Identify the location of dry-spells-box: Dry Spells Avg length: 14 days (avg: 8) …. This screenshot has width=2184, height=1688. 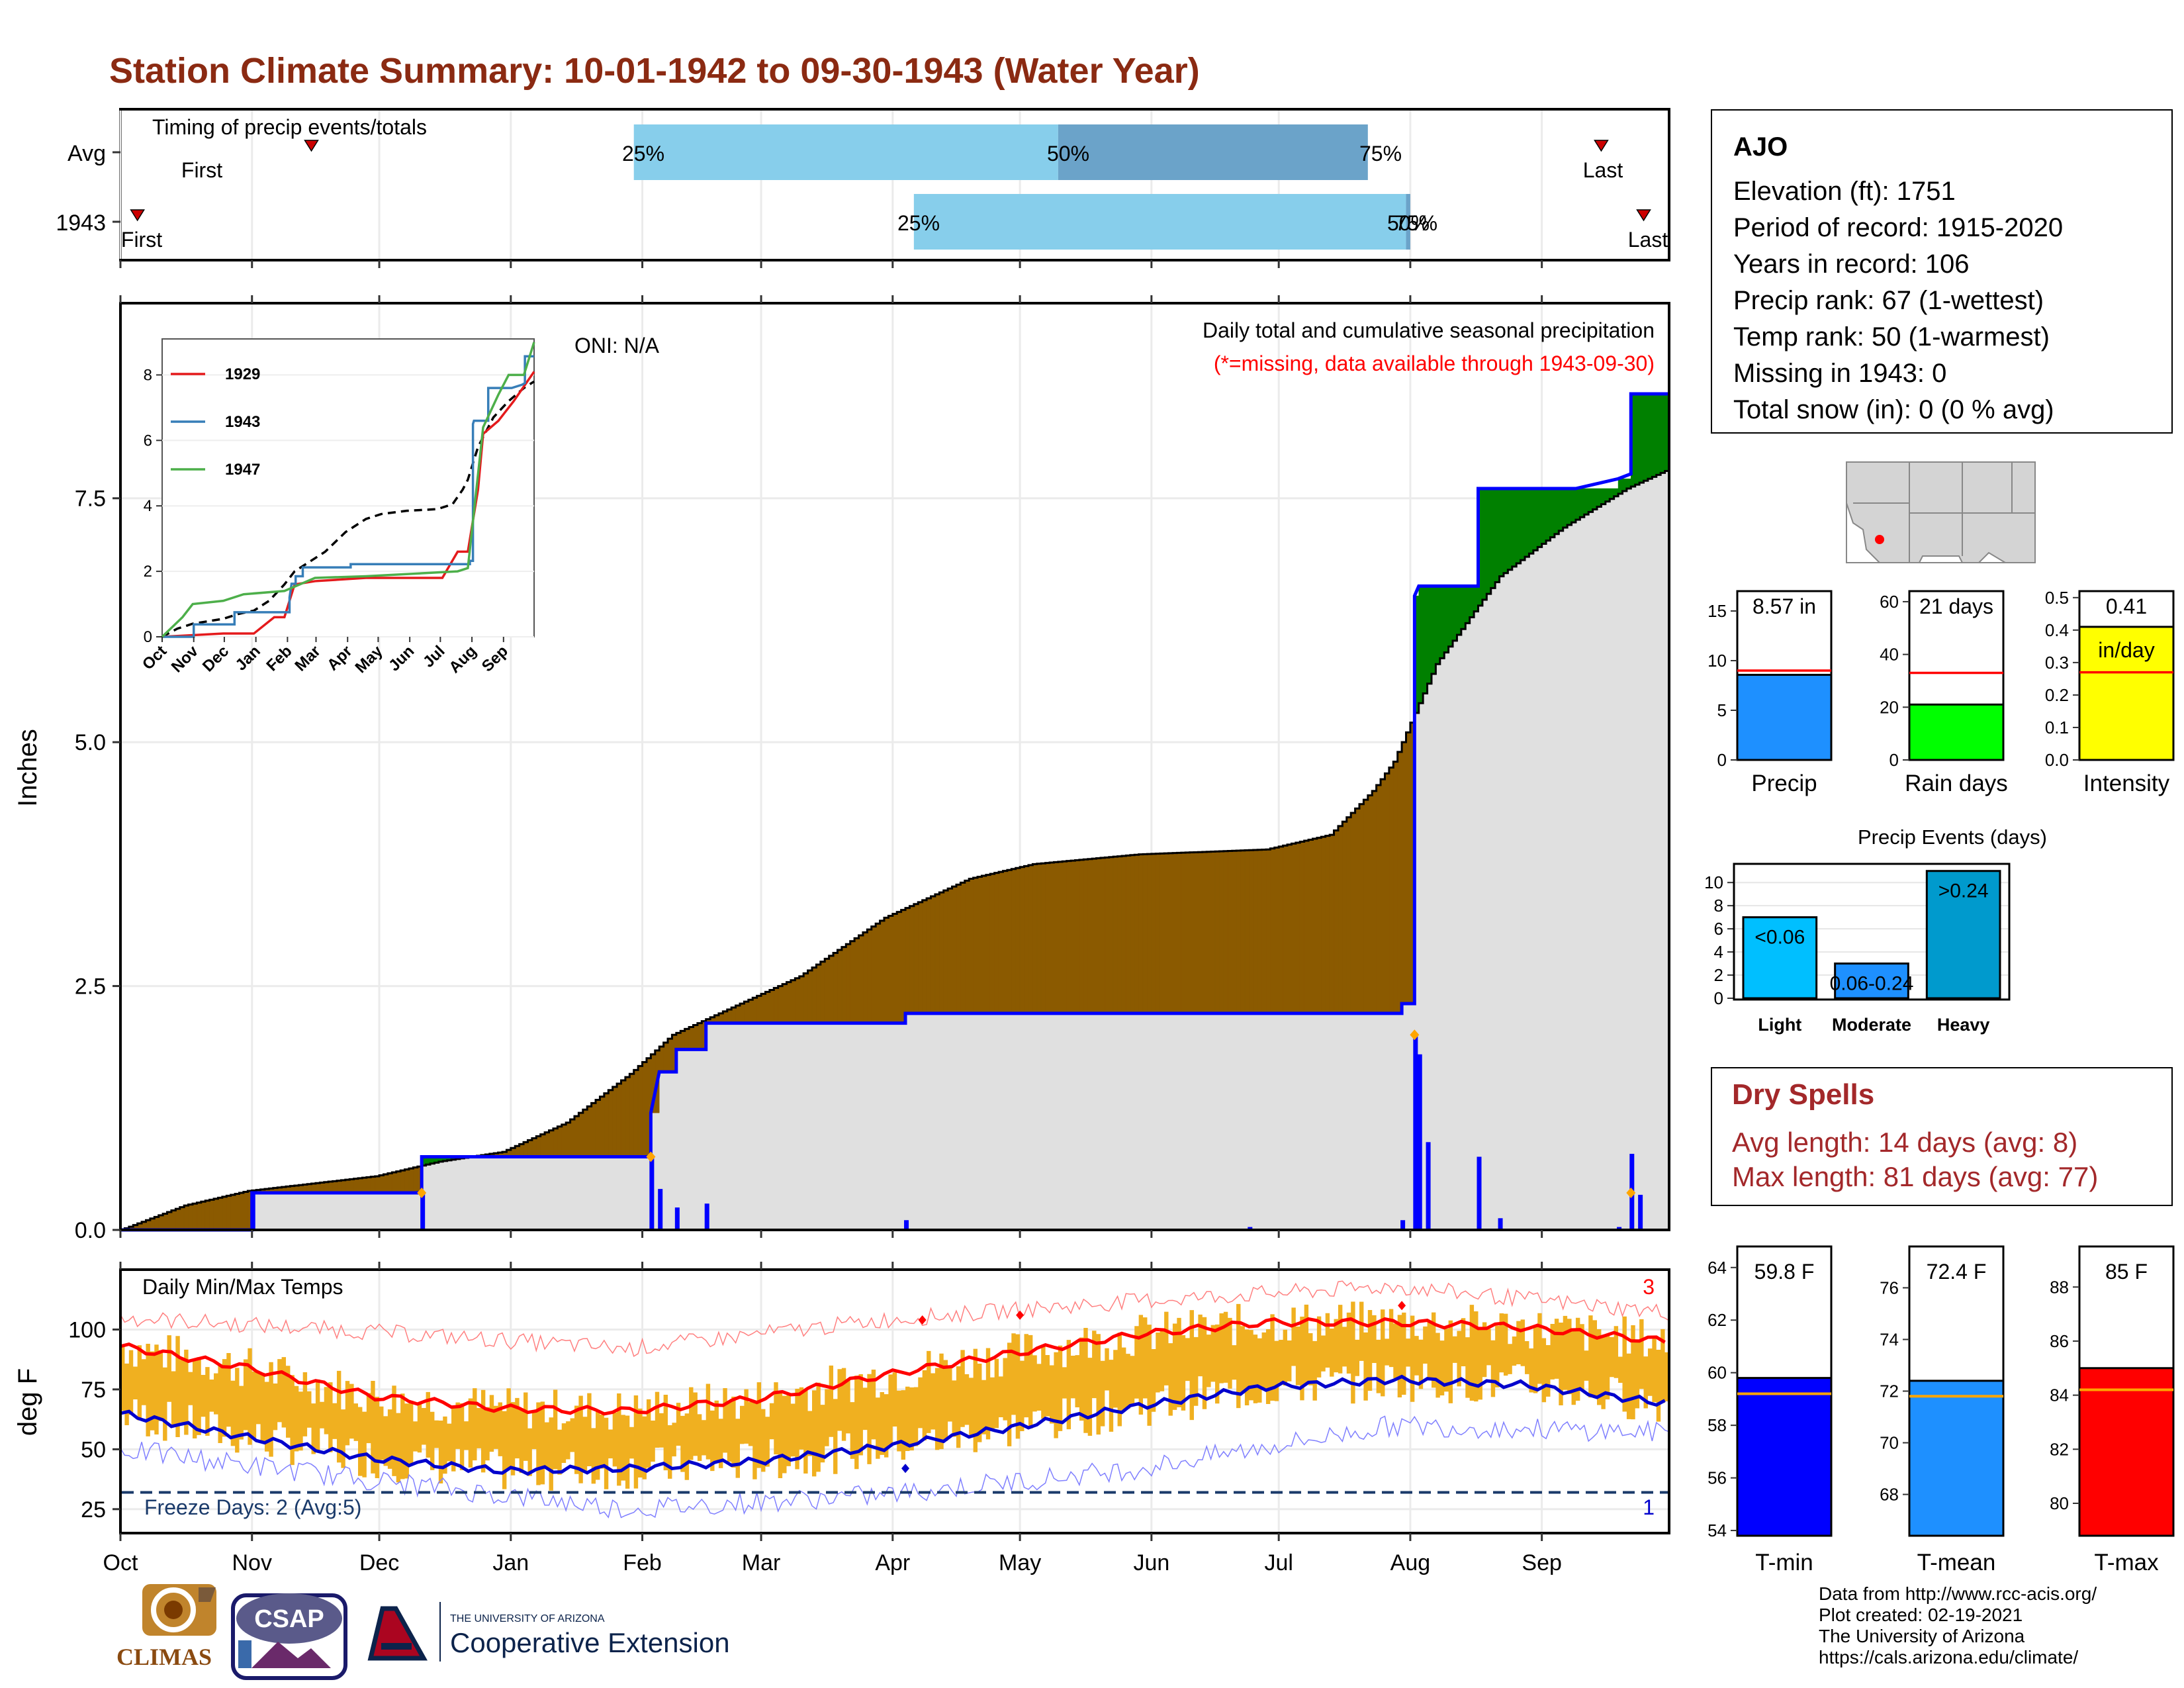
(1942, 1136).